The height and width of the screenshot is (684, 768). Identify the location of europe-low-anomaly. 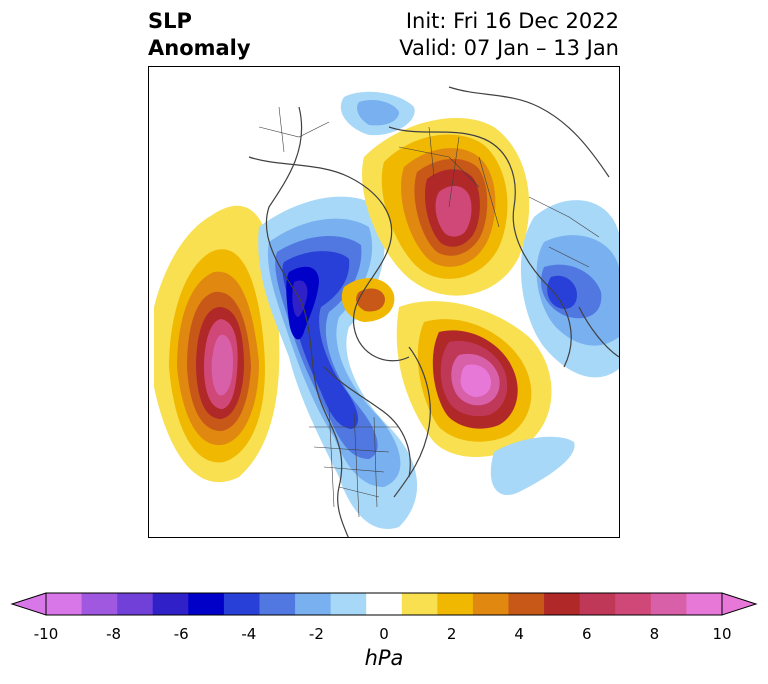
(377, 113).